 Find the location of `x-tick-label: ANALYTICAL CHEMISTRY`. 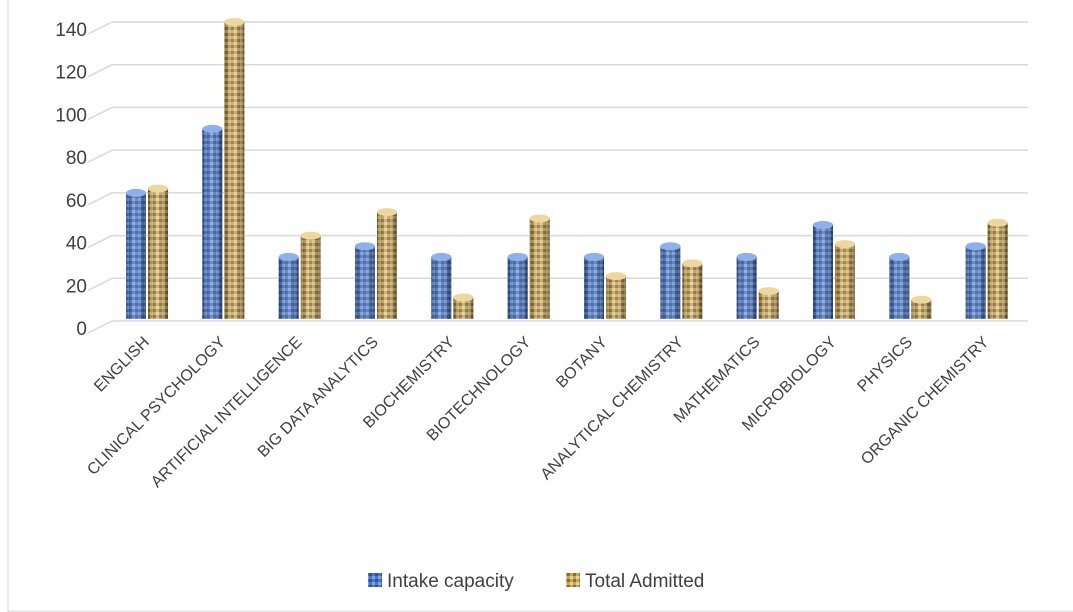

x-tick-label: ANALYTICAL CHEMISTRY is located at coordinates (613, 409).